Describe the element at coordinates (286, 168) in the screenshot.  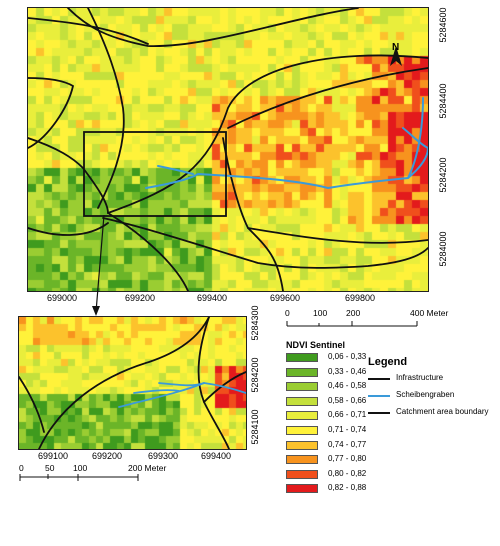
I see `stream-main` at that location.